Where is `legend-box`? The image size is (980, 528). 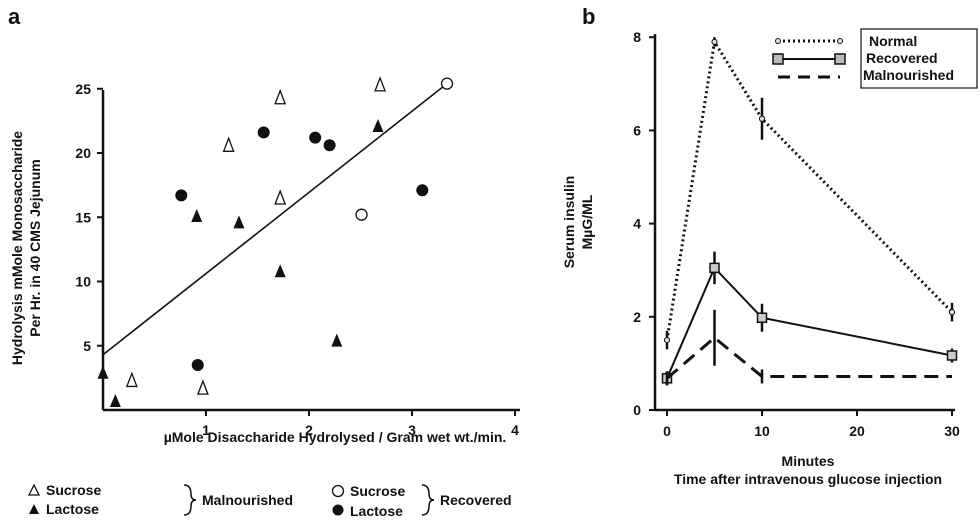
legend-box is located at coordinates (919, 58).